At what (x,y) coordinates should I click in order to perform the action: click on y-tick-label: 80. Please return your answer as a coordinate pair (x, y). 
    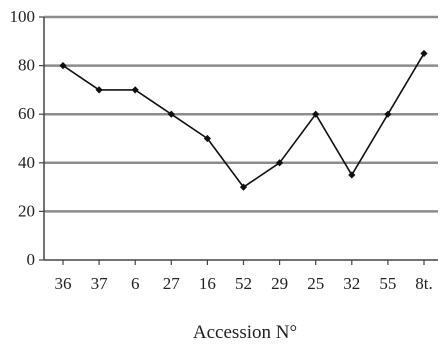
    Looking at the image, I should click on (26, 65).